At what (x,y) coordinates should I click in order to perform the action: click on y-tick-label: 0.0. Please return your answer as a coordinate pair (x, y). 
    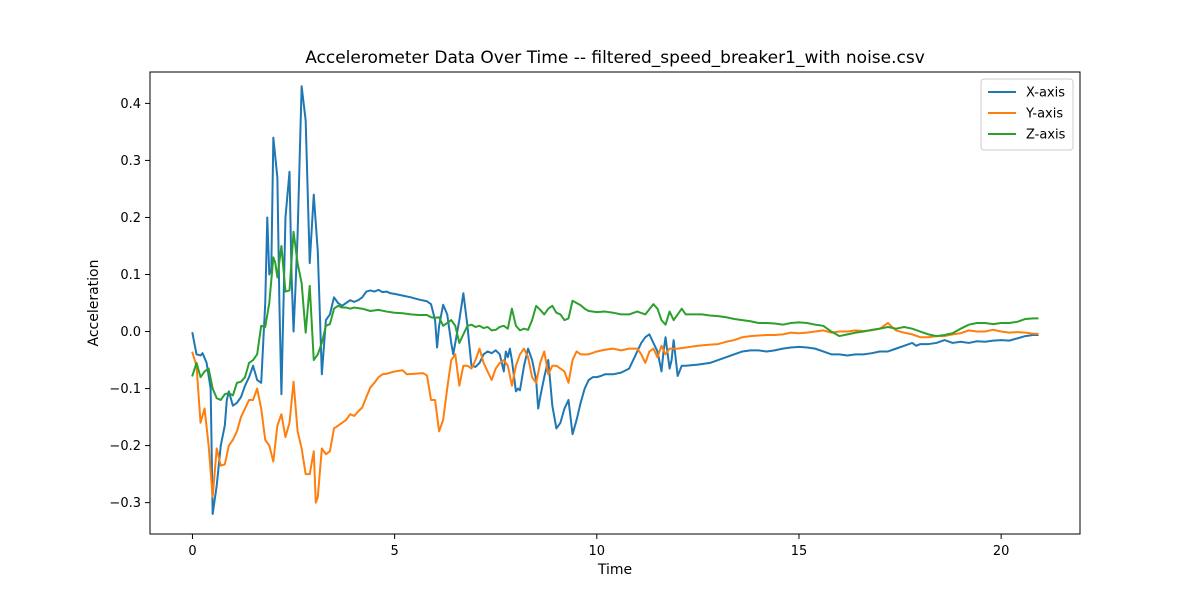
    Looking at the image, I should click on (130, 332).